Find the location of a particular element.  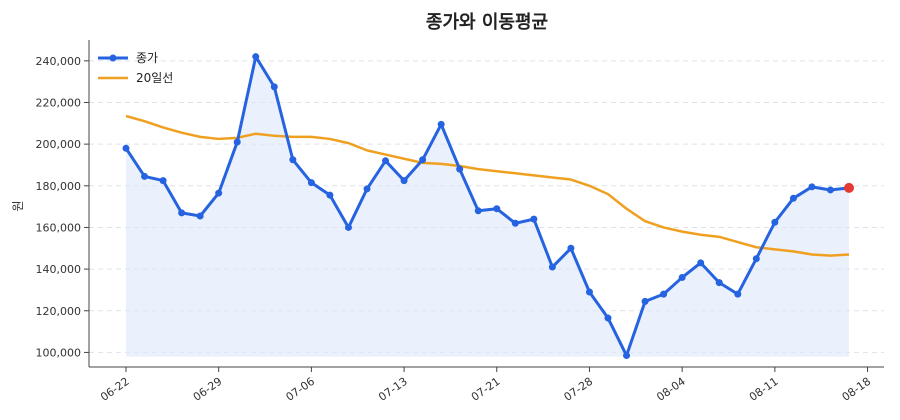

legend: 종가 20일선 is located at coordinates (135, 68).